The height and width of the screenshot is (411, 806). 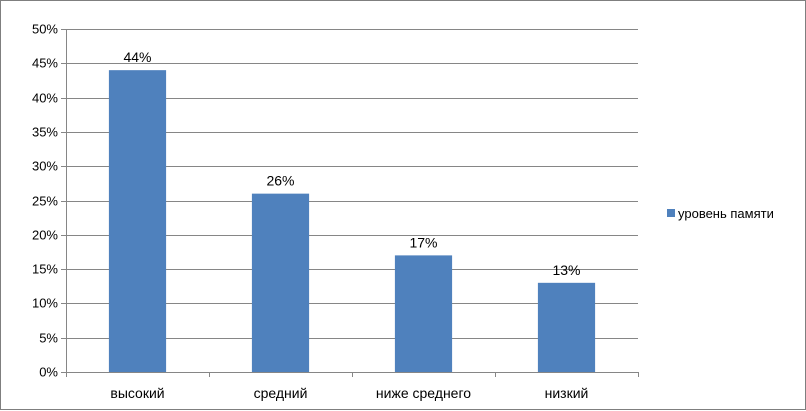 I want to click on y-tick-label: 45%, so click(x=45, y=63).